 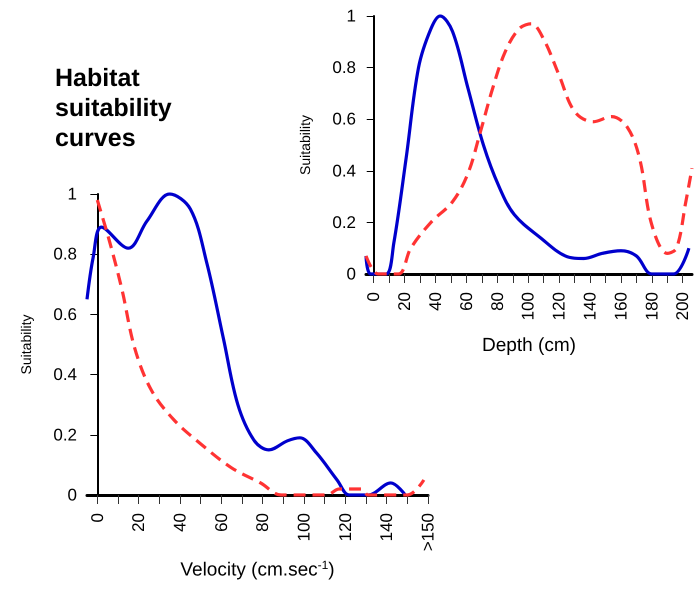 I want to click on x-tick-label: 200, so click(x=682, y=306).